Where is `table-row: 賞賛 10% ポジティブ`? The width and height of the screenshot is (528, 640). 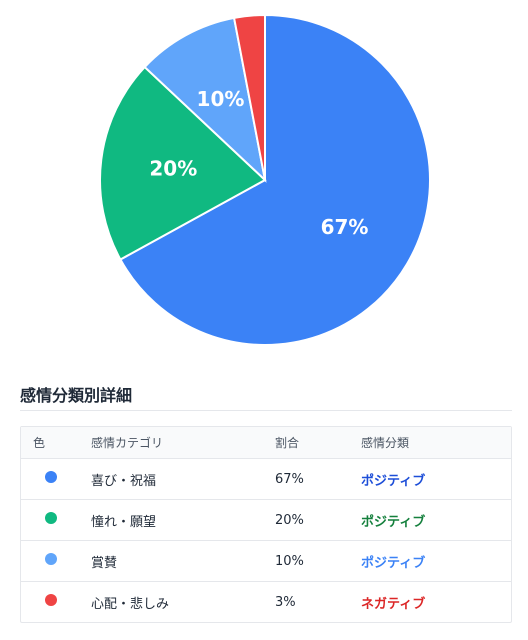 table-row: 賞賛 10% ポジティブ is located at coordinates (266, 560).